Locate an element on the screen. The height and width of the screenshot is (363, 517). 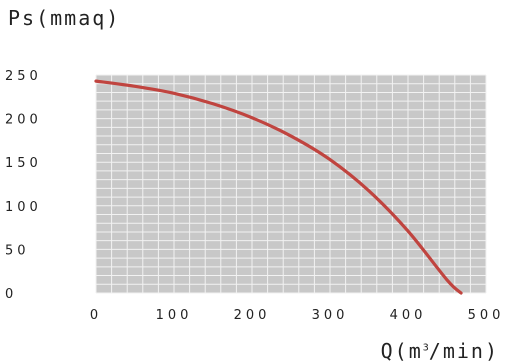
y-tick-label-150: 150 is located at coordinates (23, 163).